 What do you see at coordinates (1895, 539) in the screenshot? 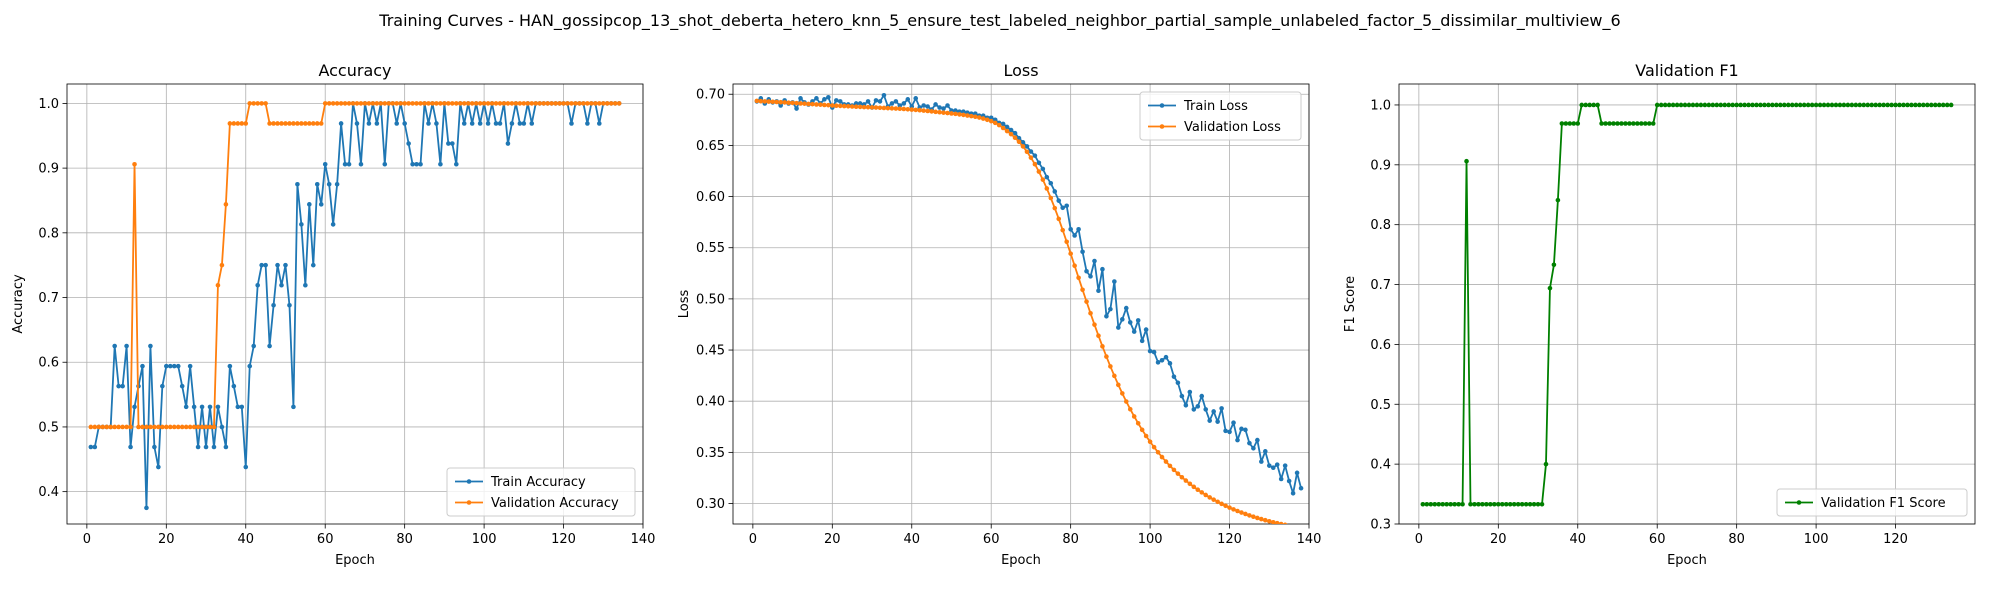
I see `x-tick-label: 120` at bounding box center [1895, 539].